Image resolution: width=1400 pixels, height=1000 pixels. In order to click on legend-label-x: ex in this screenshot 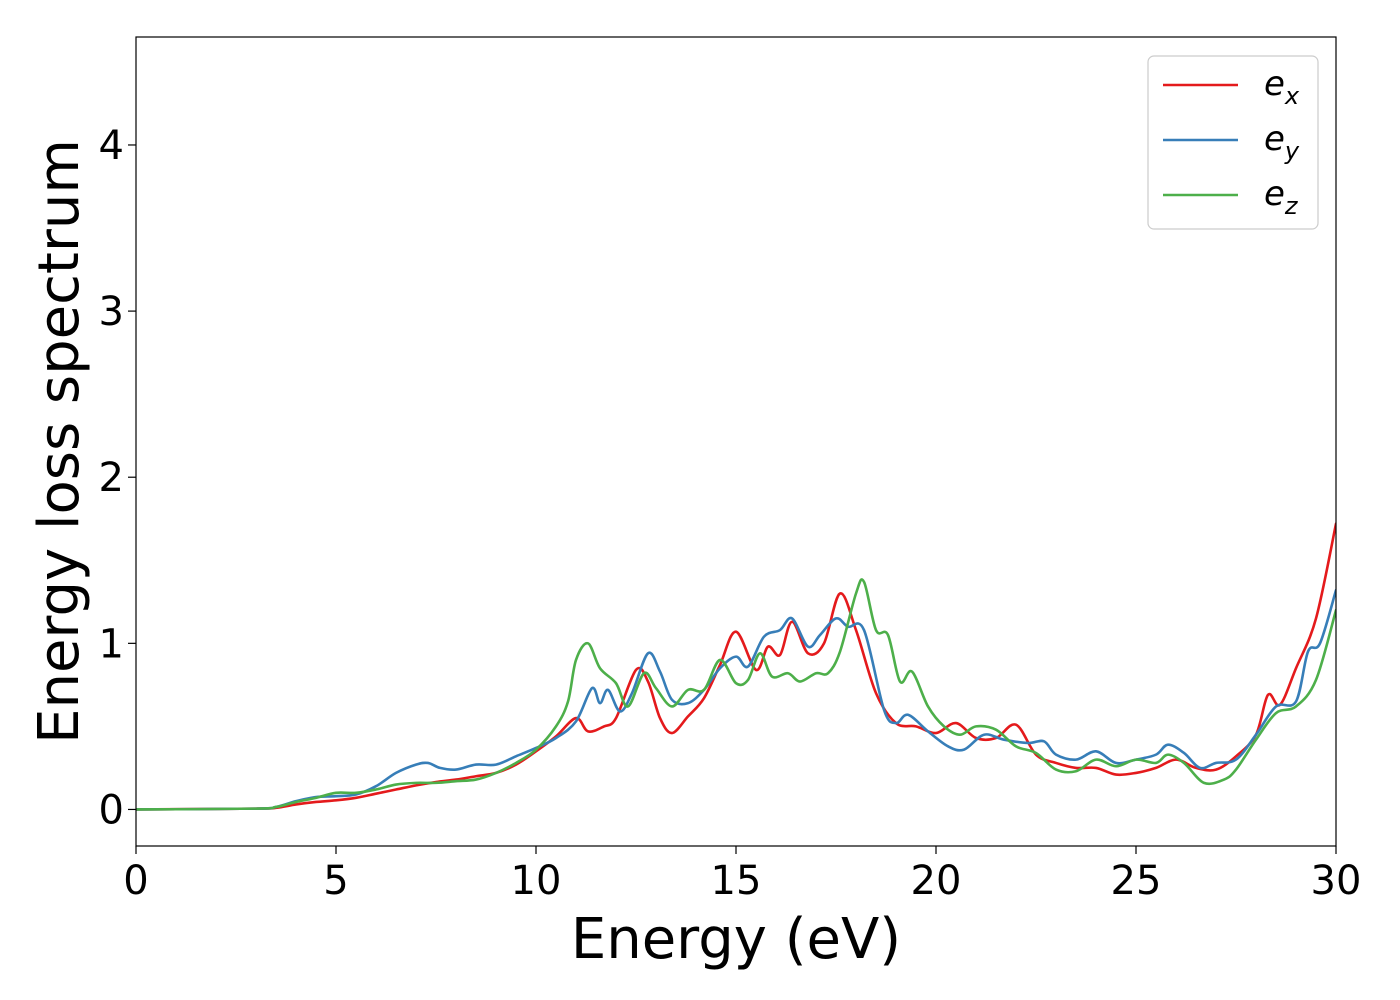, I will do `click(1282, 87)`.